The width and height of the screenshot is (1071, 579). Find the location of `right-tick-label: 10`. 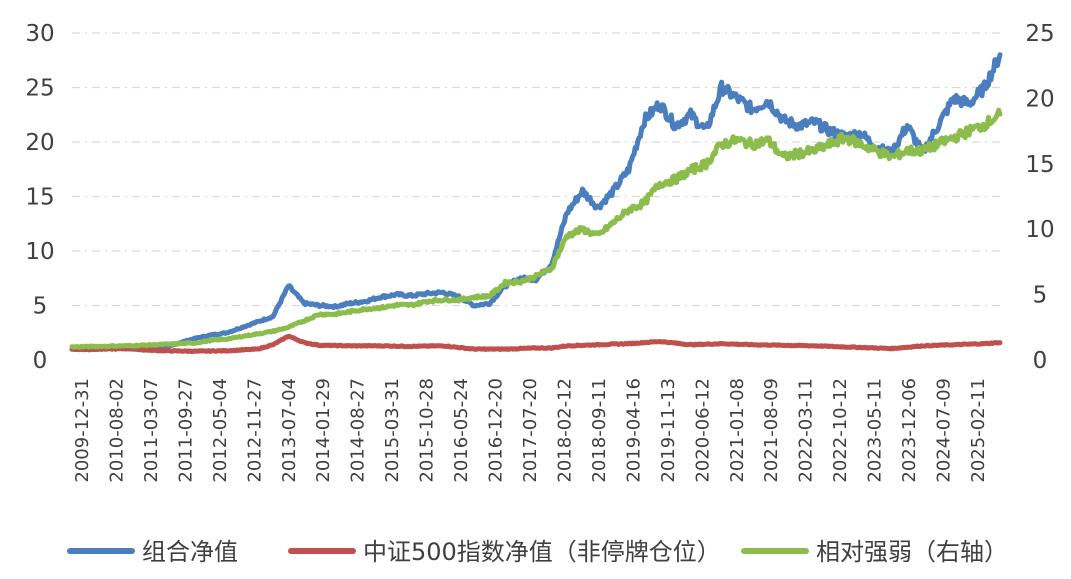

right-tick-label: 10 is located at coordinates (1039, 230).